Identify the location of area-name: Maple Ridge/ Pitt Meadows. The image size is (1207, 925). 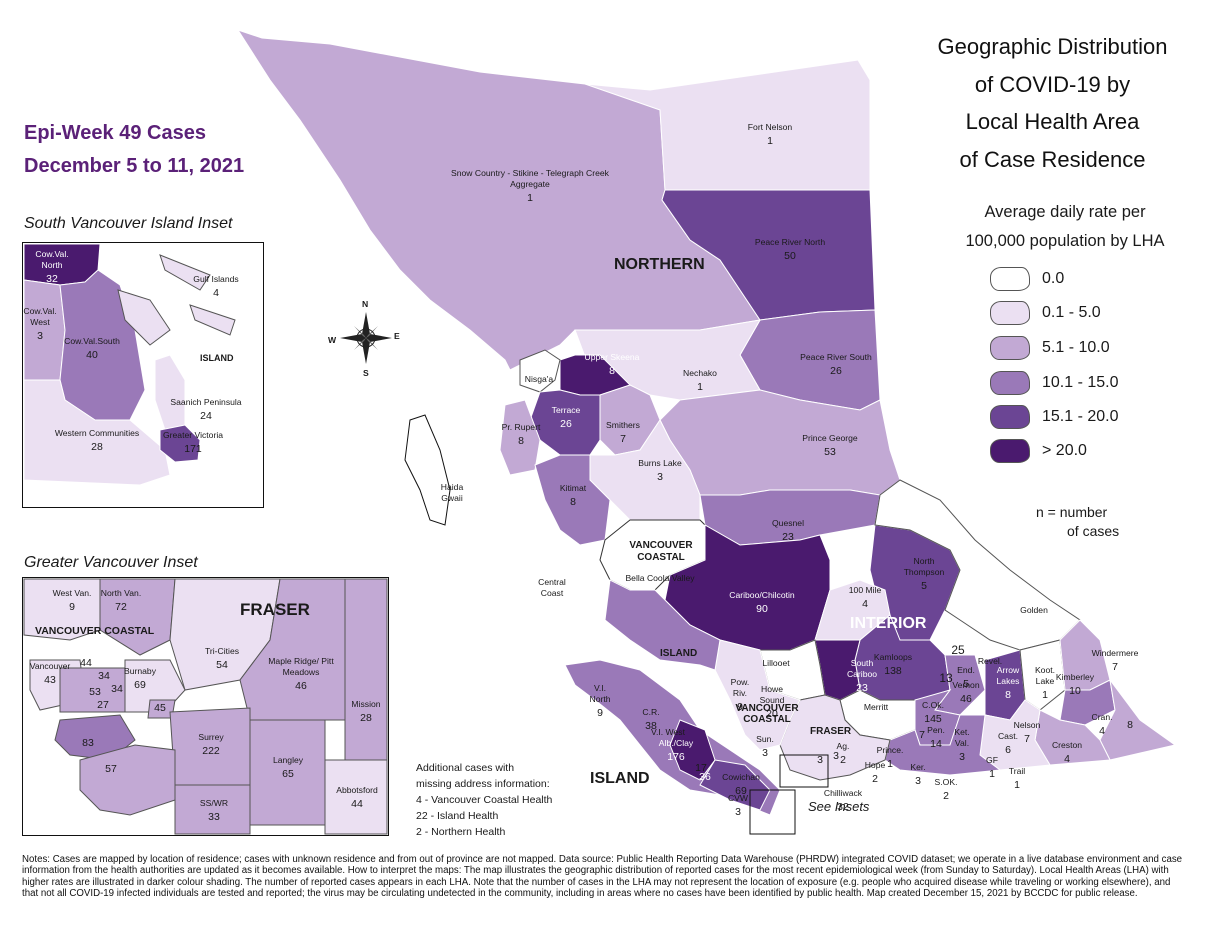
(301, 666).